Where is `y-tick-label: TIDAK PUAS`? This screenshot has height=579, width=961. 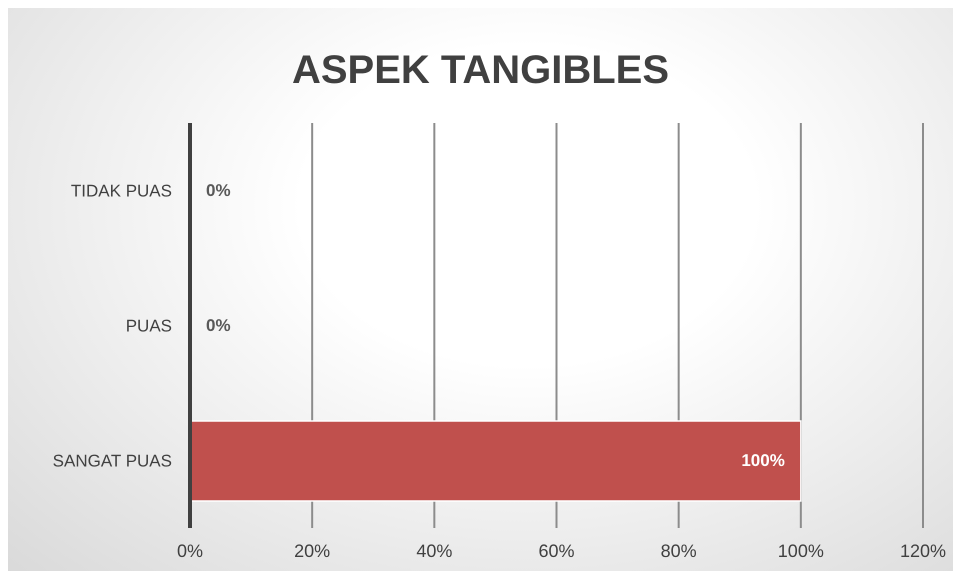 y-tick-label: TIDAK PUAS is located at coordinates (121, 191).